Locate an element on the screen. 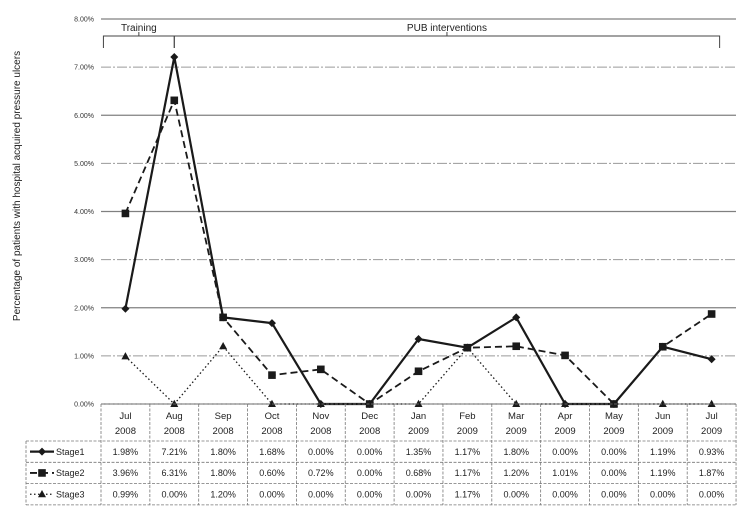  table-cell-stage1: 1.35% is located at coordinates (419, 452).